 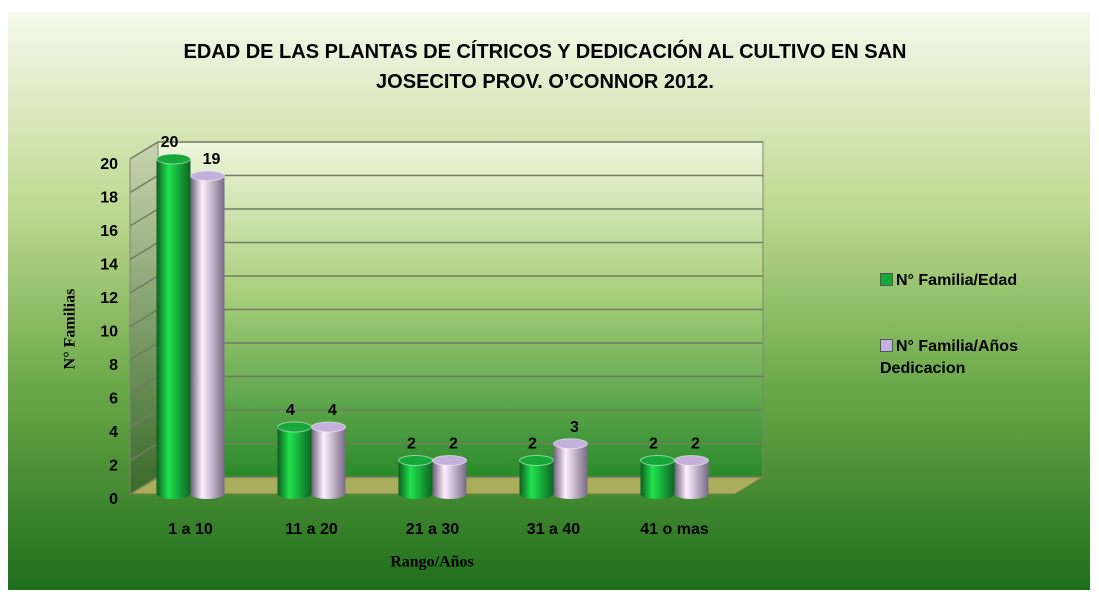 What do you see at coordinates (109, 332) in the screenshot?
I see `y-tick-label: 10` at bounding box center [109, 332].